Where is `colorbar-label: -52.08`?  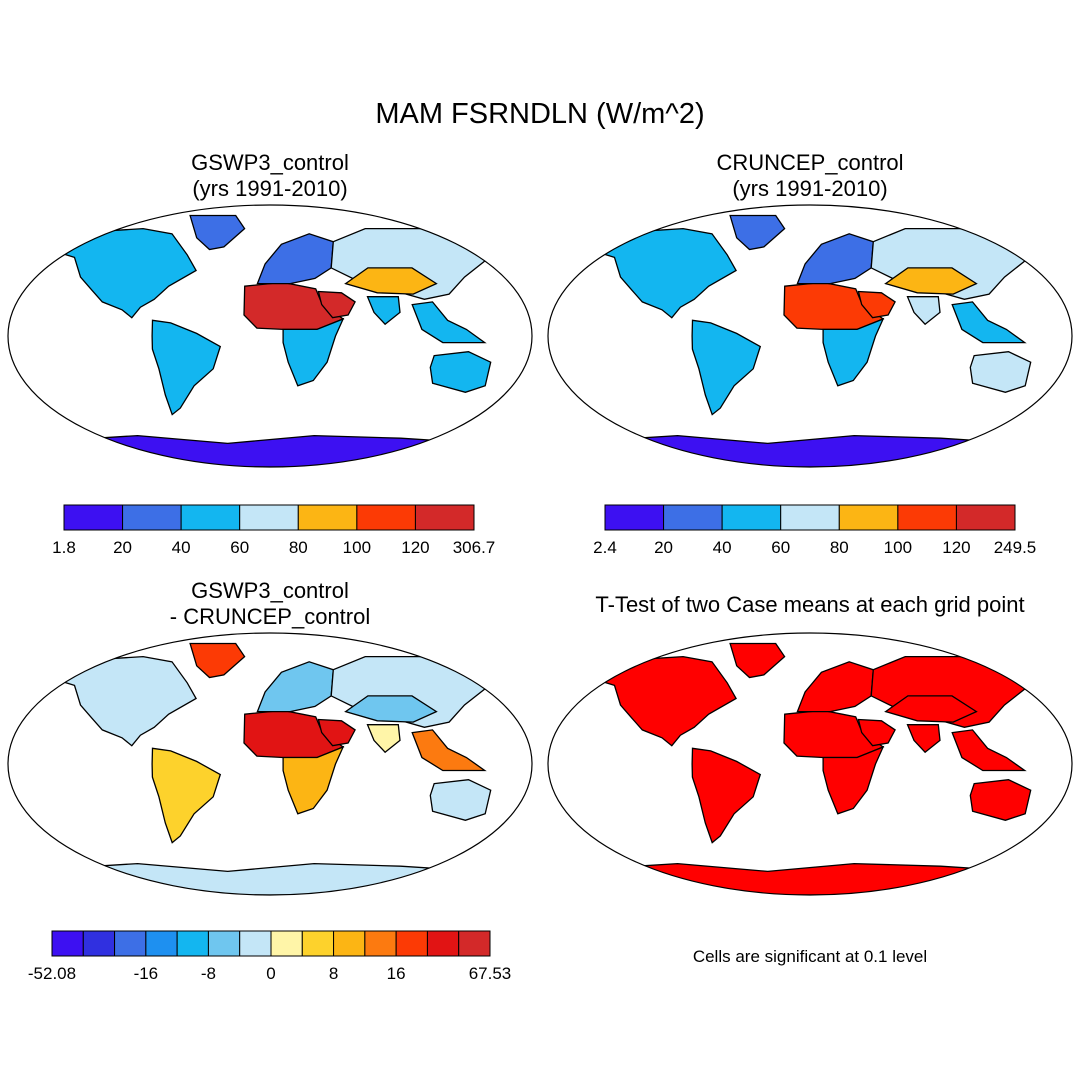
colorbar-label: -52.08 is located at coordinates (52, 973).